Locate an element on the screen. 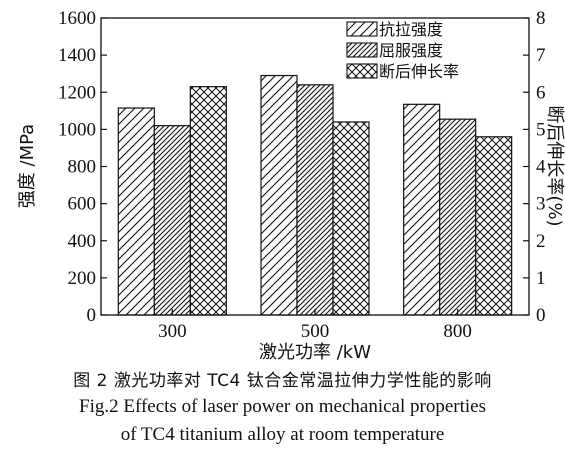 The width and height of the screenshot is (565, 458). y-axis-title: 强度 /MPa is located at coordinates (27, 166).